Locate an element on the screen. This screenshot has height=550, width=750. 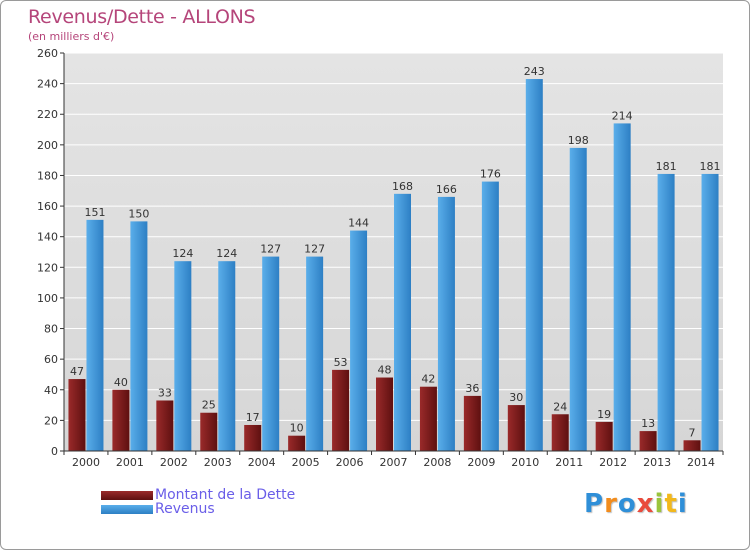
y-tick-label: 140 is located at coordinates (47, 237).